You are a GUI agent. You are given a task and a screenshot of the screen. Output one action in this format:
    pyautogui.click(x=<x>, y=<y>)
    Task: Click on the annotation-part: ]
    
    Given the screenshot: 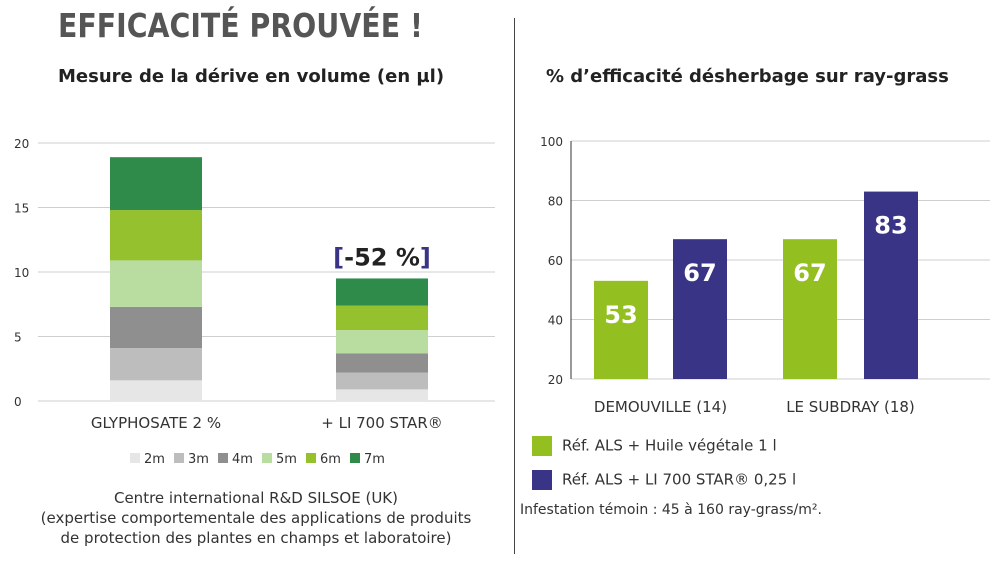 What is the action you would take?
    pyautogui.click(x=425, y=257)
    